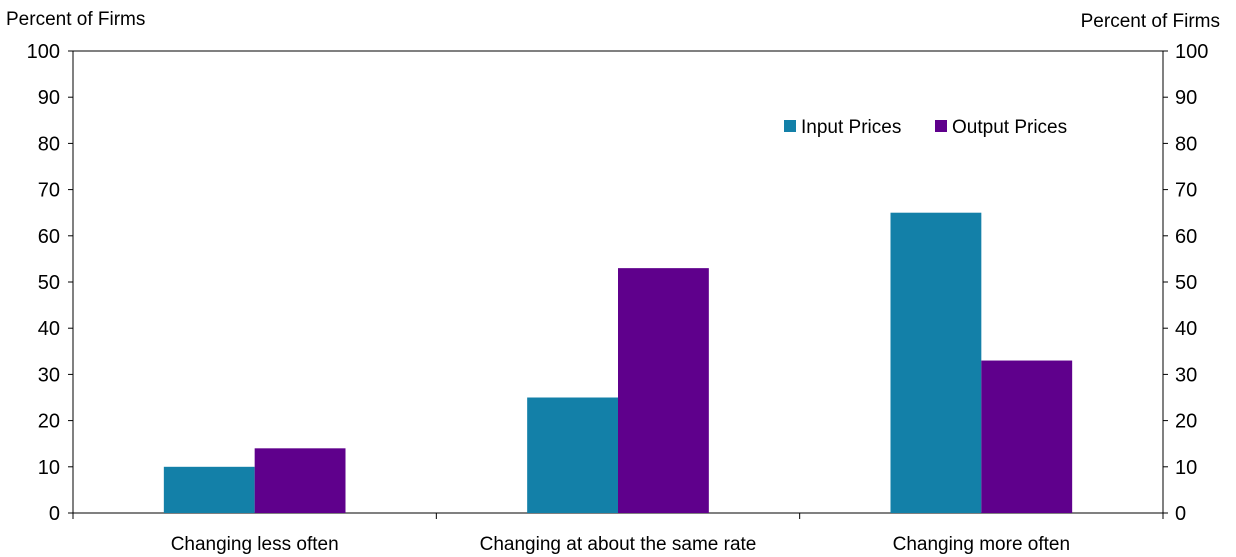 This screenshot has width=1236, height=557. What do you see at coordinates (1191, 52) in the screenshot?
I see `right-tick-label: 100` at bounding box center [1191, 52].